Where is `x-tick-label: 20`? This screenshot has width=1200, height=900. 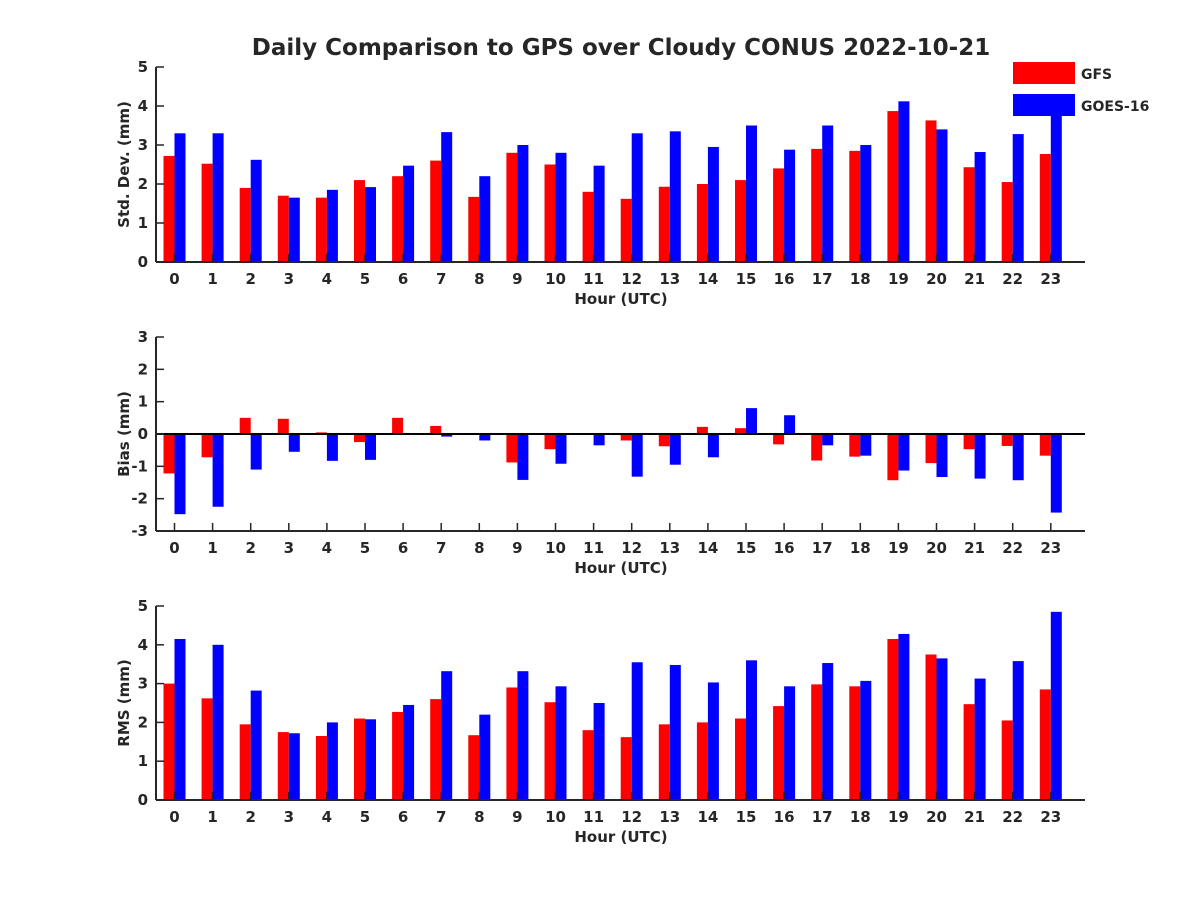 x-tick-label: 20 is located at coordinates (936, 817).